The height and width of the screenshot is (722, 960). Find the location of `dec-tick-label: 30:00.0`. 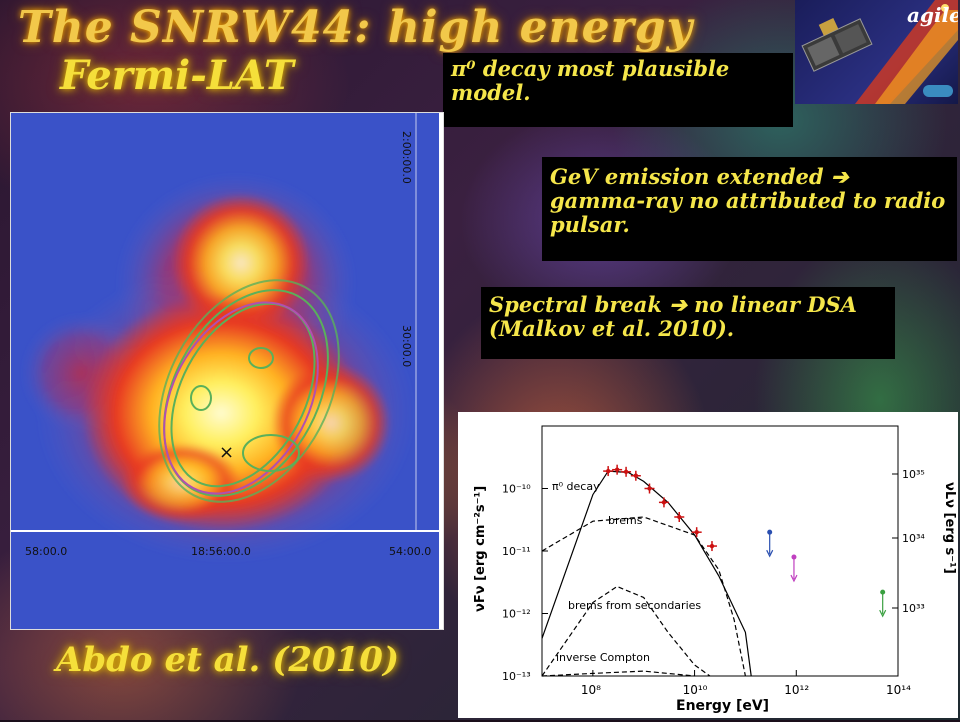

dec-tick-label: 30:00.0 is located at coordinates (406, 346).